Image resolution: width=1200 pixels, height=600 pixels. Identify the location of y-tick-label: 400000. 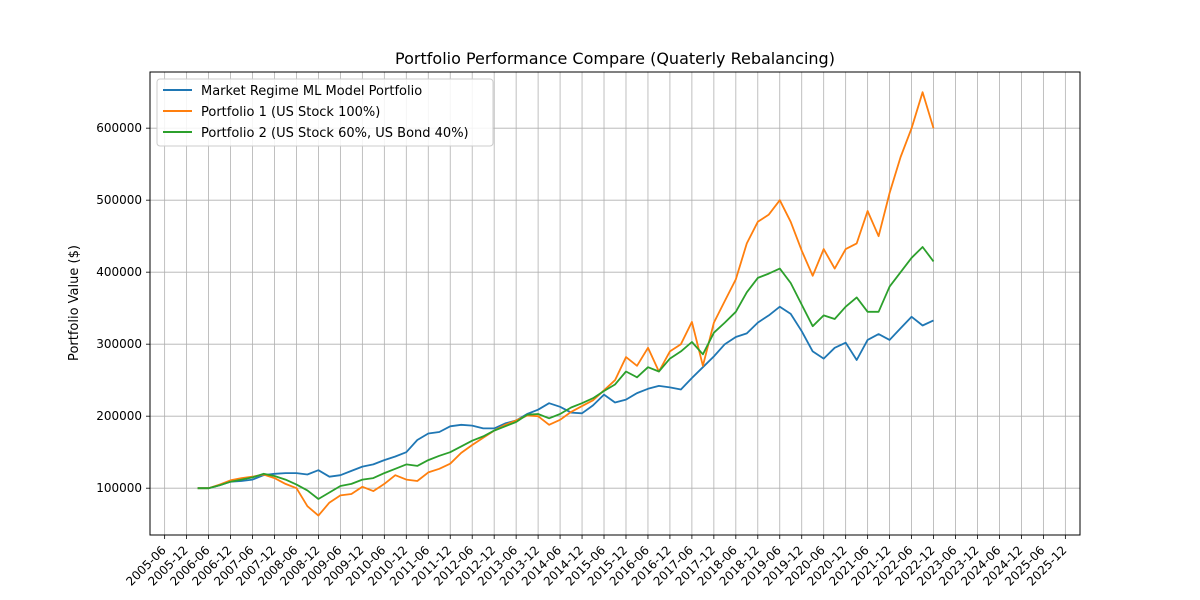
(119, 272).